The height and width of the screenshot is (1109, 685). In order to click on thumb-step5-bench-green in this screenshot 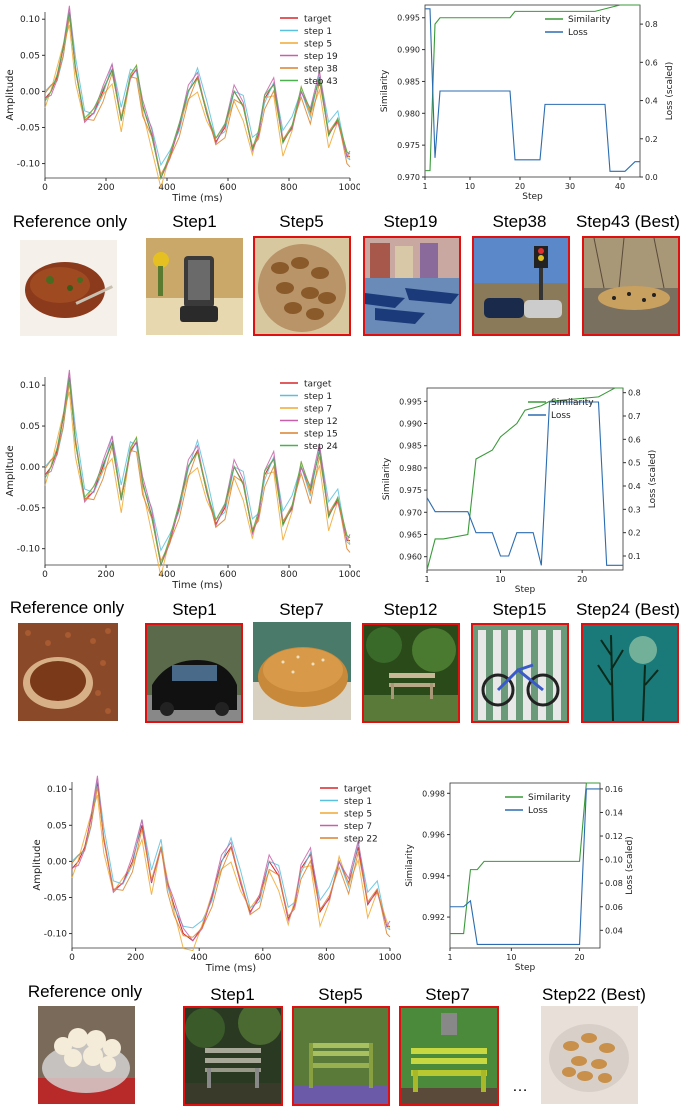, I will do `click(341, 1056)`.